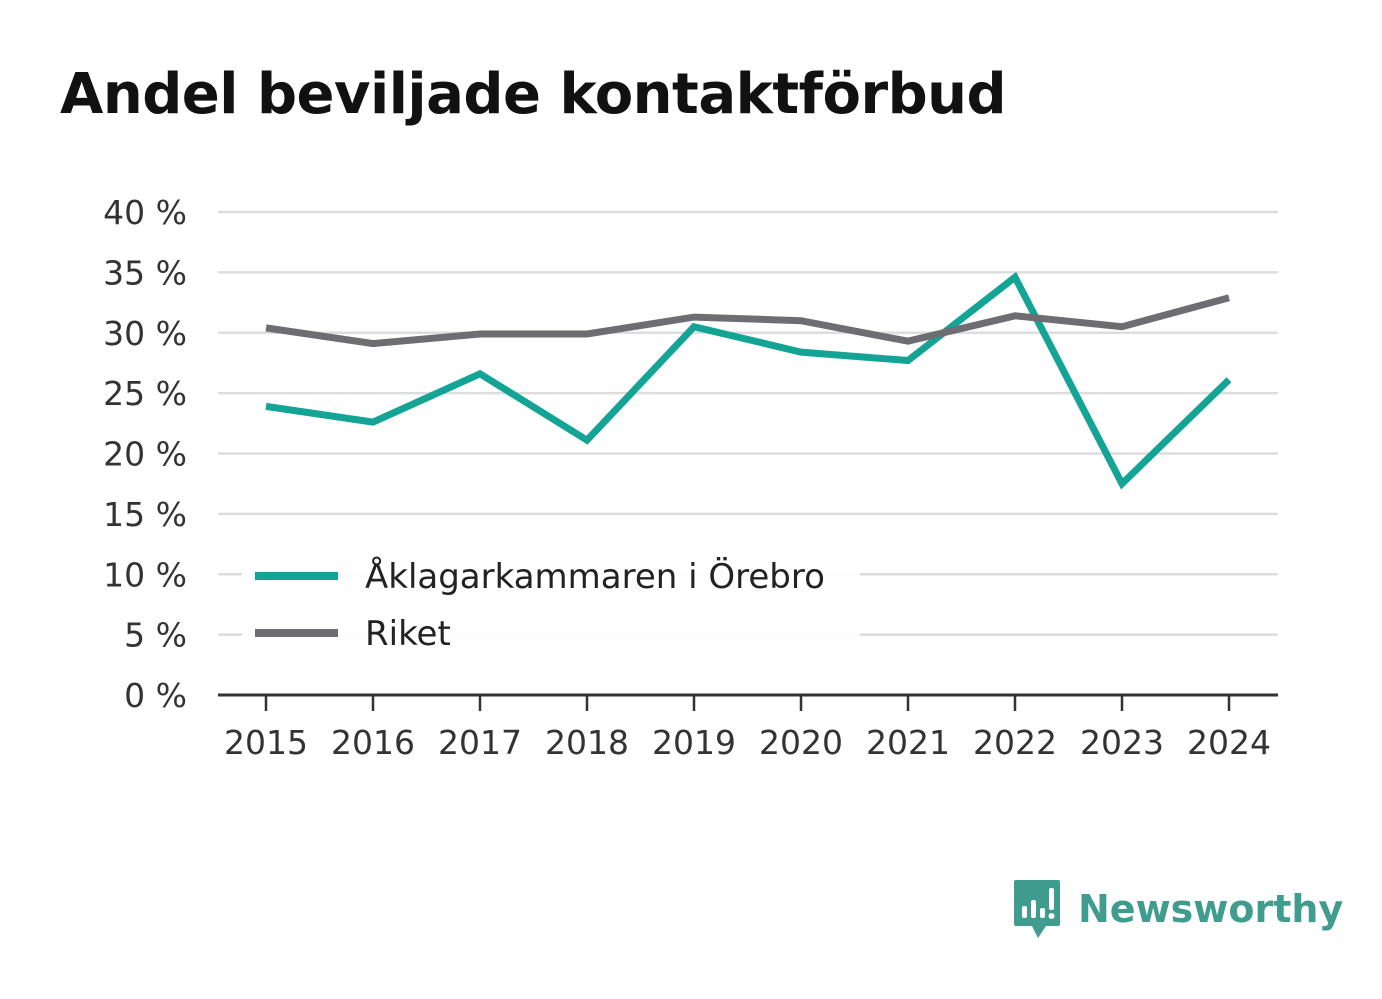  Describe the element at coordinates (1122, 742) in the screenshot. I see `x-tick-label: 2023` at that location.